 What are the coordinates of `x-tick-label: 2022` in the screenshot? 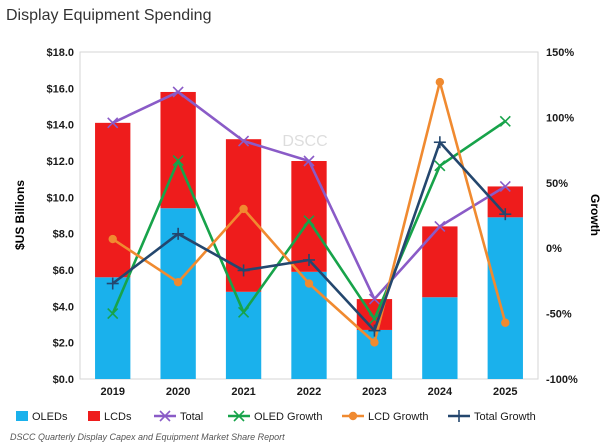 It's located at (309, 392).